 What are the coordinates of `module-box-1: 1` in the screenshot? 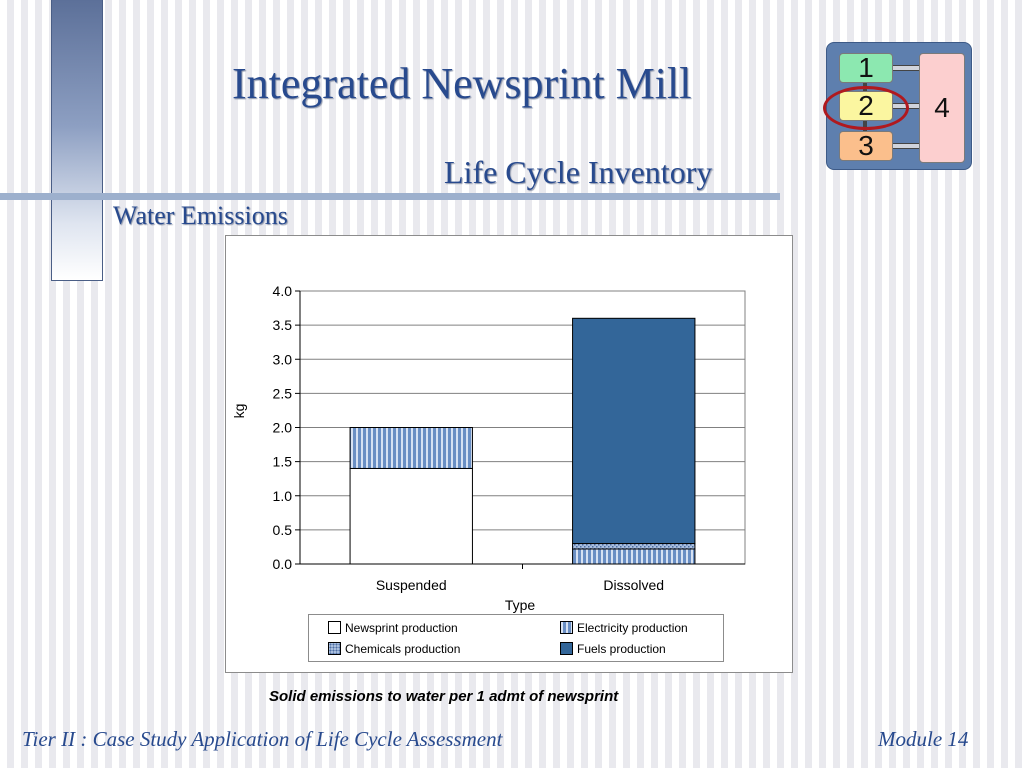 It's located at (866, 68).